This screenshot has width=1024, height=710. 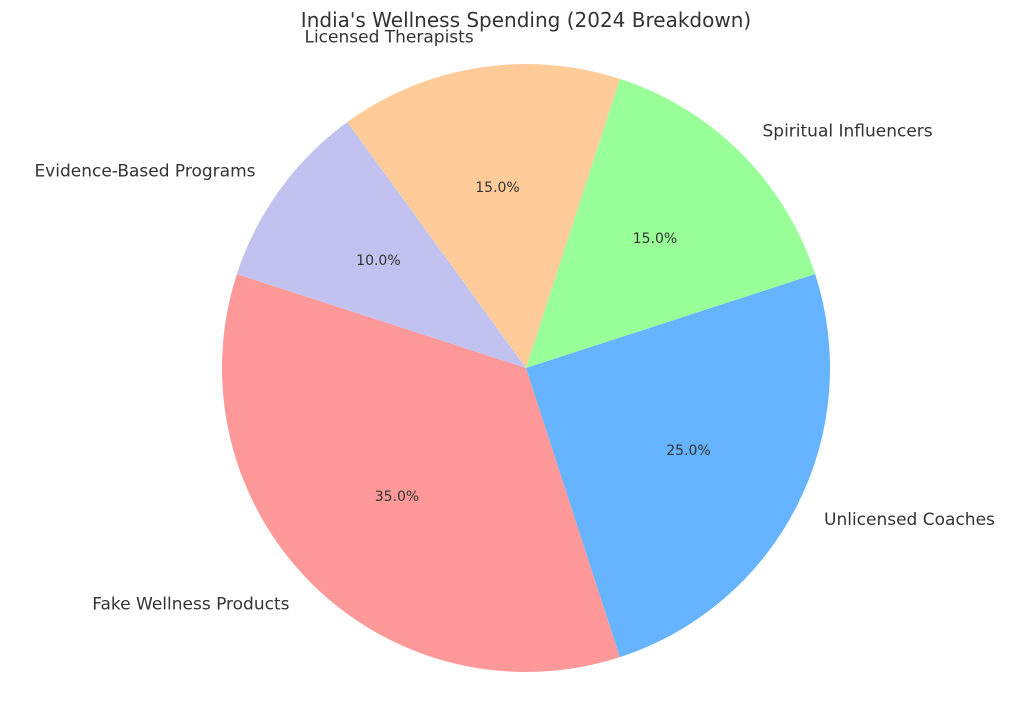 What do you see at coordinates (397, 497) in the screenshot?
I see `slice-percent-fake-wellness-products: 35.0%` at bounding box center [397, 497].